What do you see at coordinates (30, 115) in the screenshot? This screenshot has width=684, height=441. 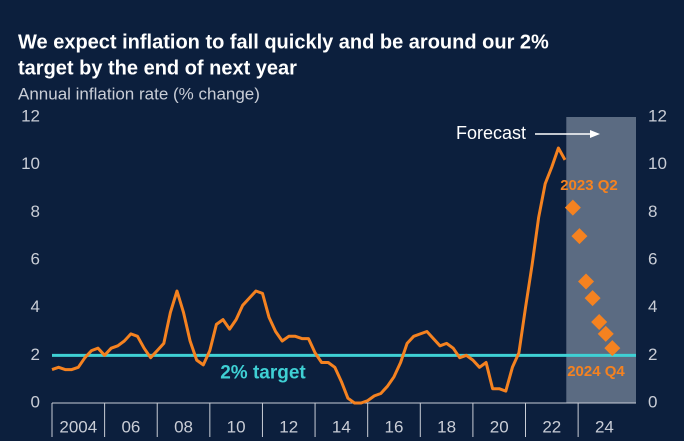 I see `y-tick-label: 12` at bounding box center [30, 115].